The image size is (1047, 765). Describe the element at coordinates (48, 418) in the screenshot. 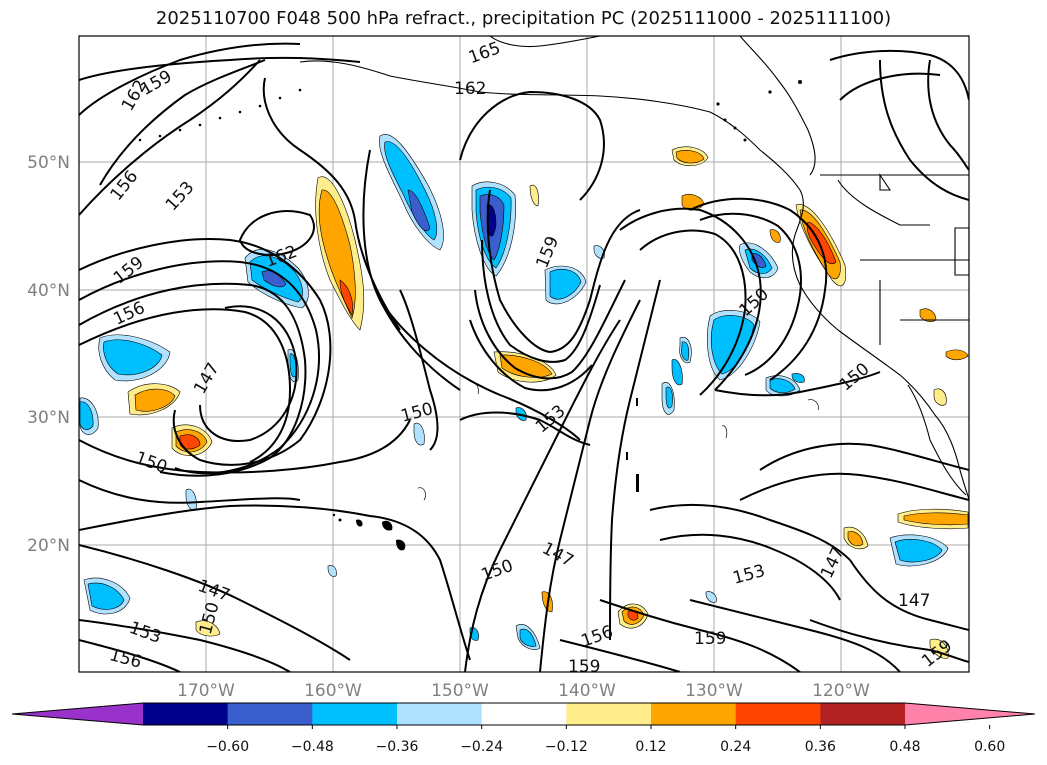

I see `lat-label: 30°N` at that location.